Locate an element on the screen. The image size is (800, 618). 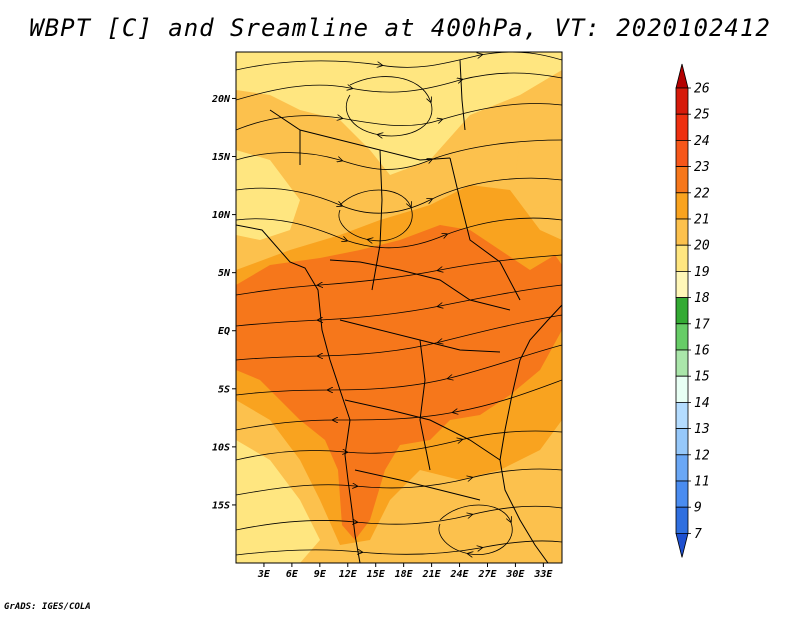
colorbar-label: 9 is located at coordinates (698, 508).